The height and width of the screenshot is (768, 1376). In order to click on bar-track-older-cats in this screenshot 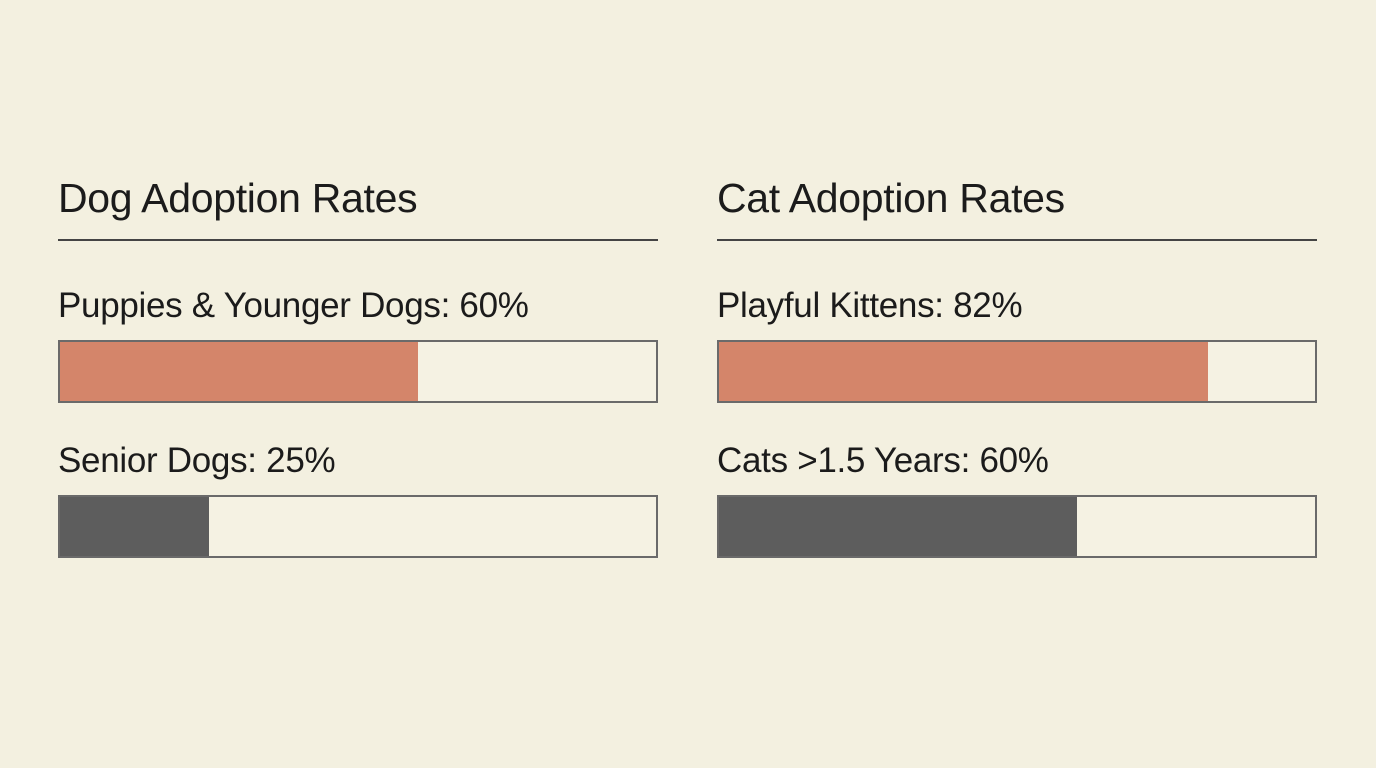, I will do `click(1017, 526)`.